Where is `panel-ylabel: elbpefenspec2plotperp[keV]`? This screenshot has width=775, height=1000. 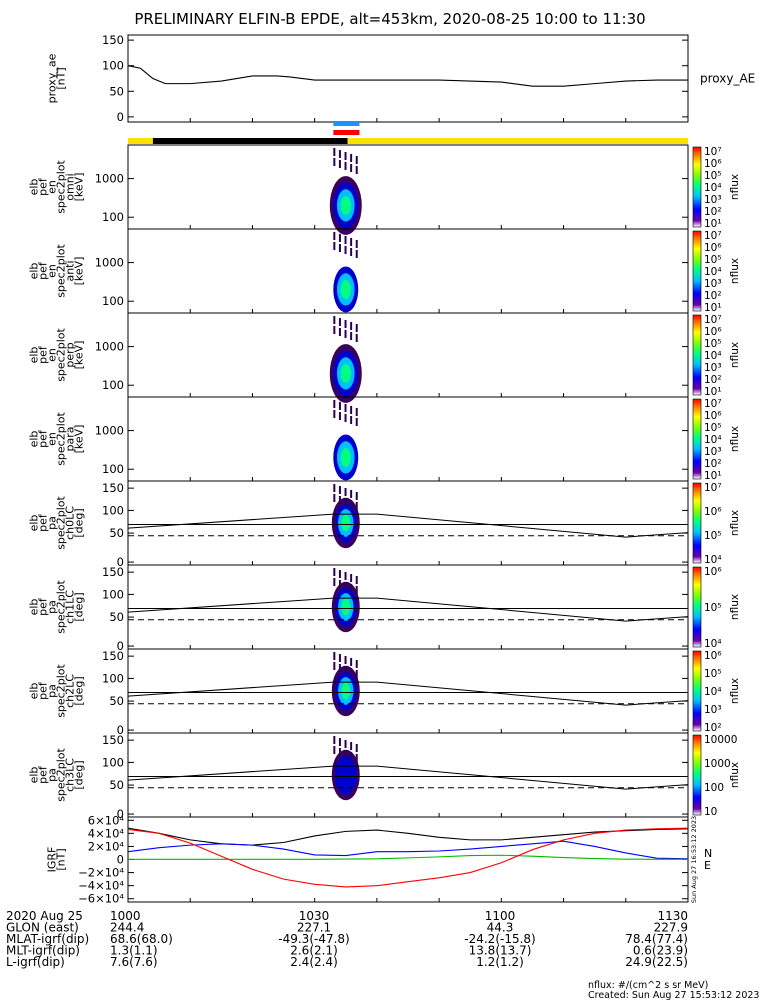 panel-ylabel: elbpefenspec2plotperp[keV] is located at coordinates (57, 355).